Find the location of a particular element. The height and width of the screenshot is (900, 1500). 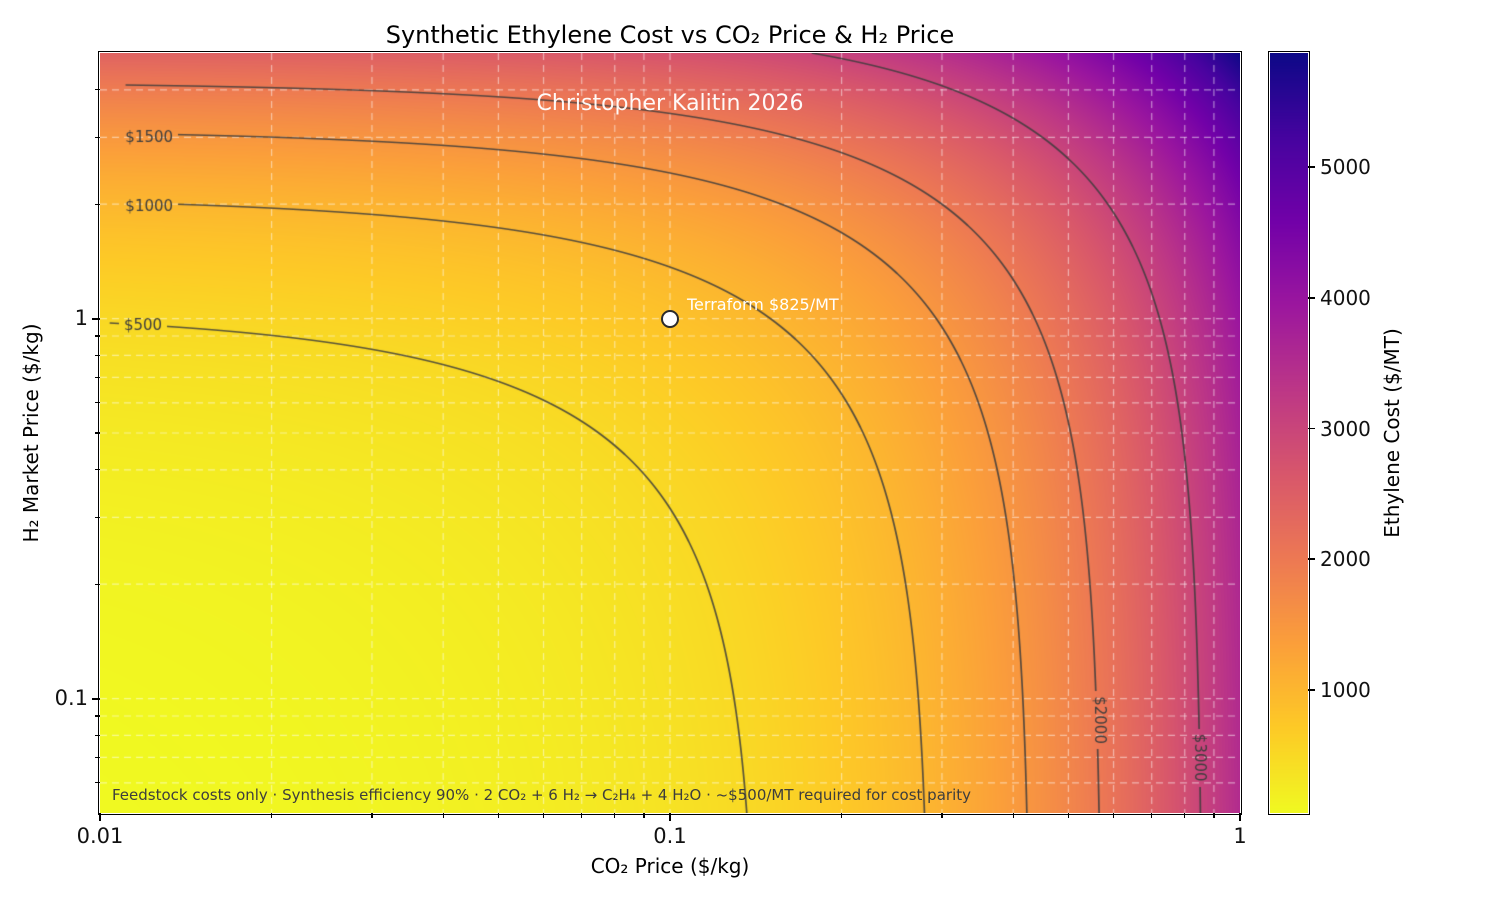

terraform-point-label: Terraform $825/MT is located at coordinates (763, 304).